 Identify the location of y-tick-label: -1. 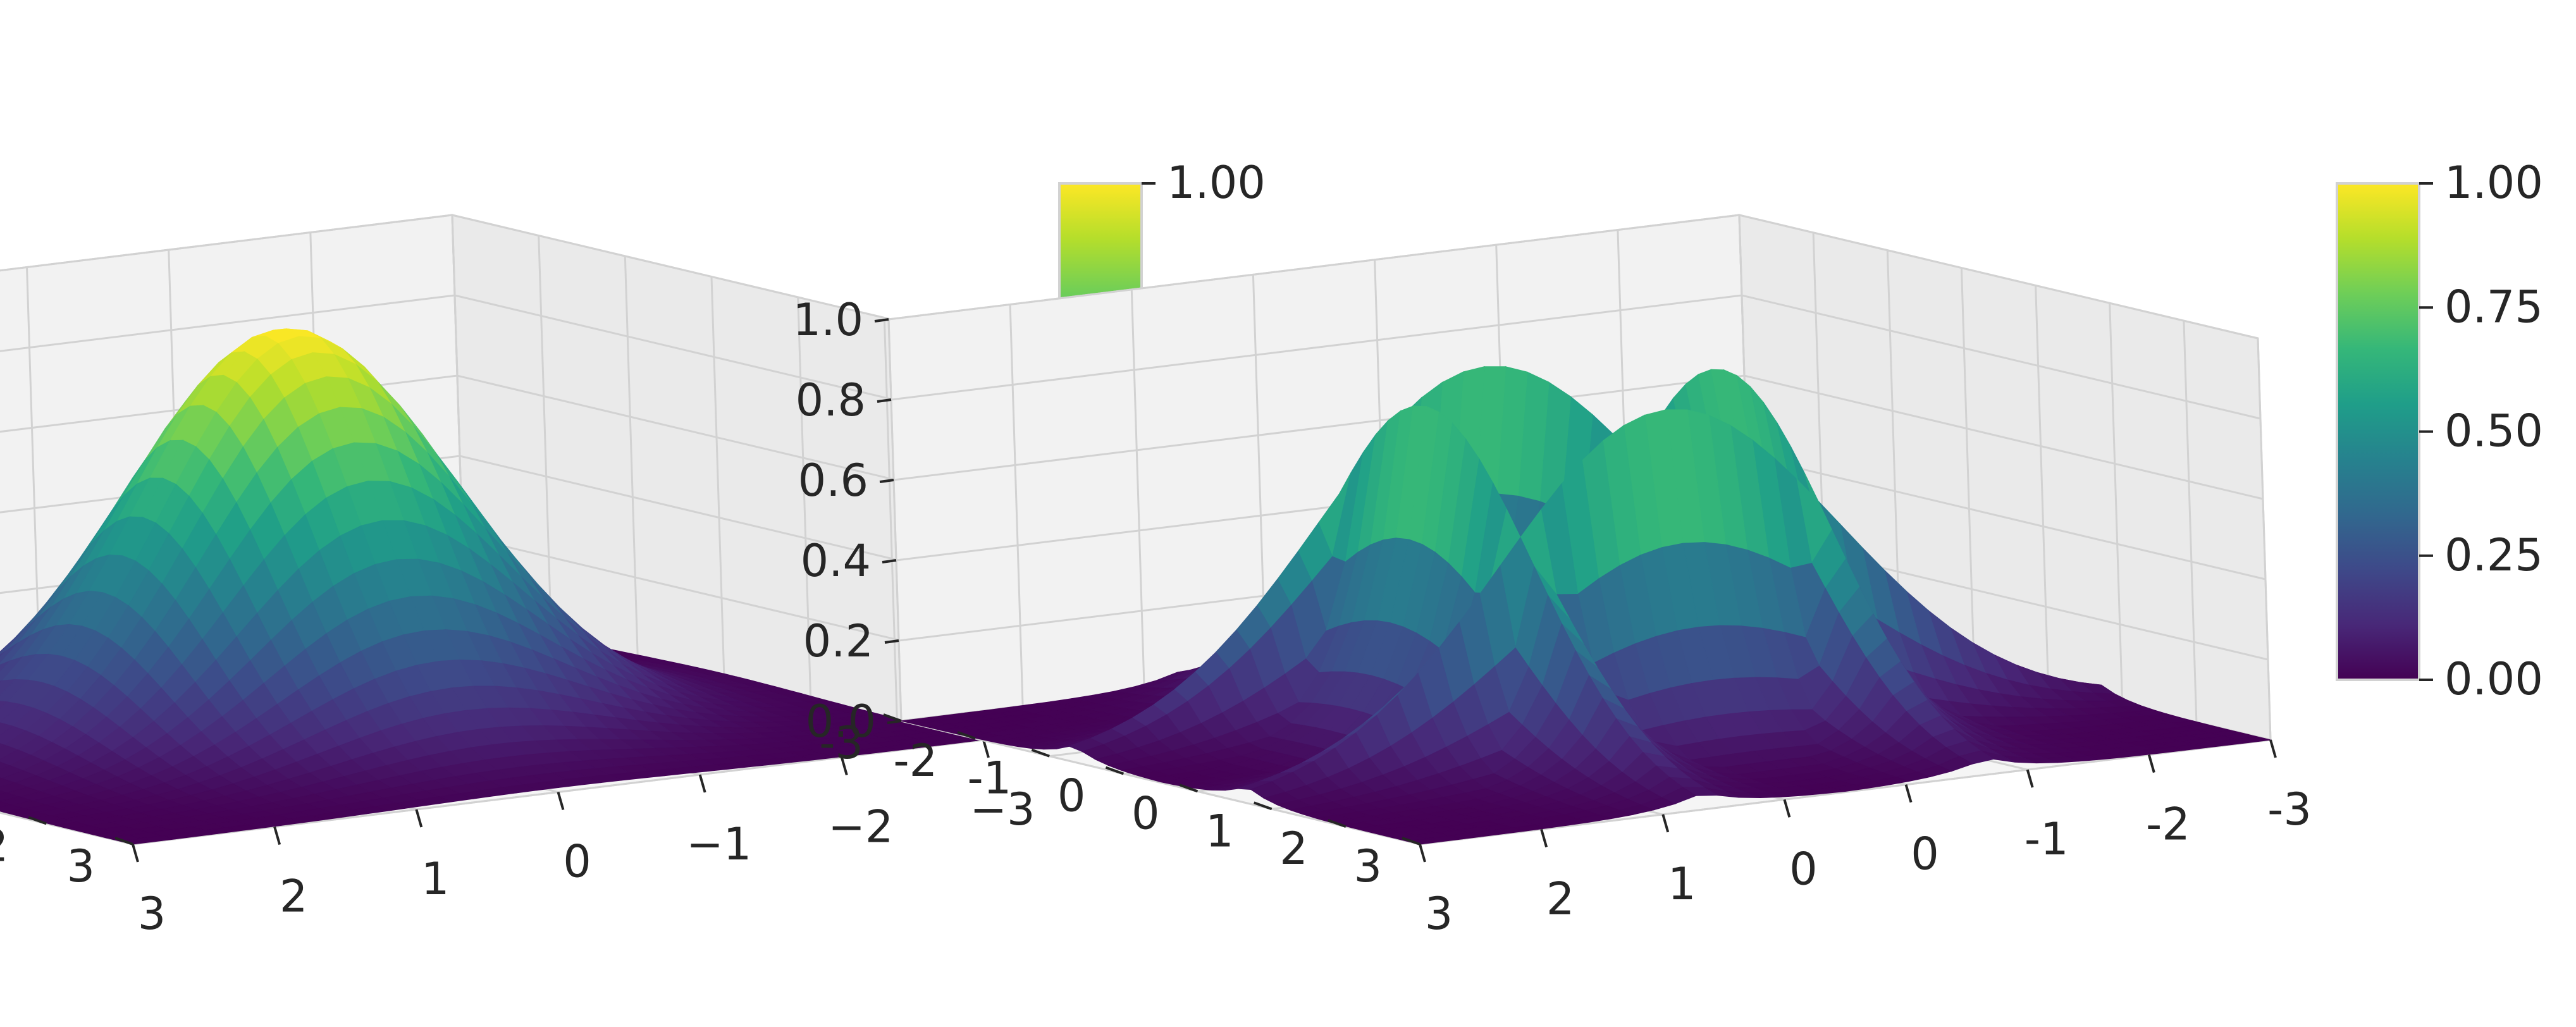
(989, 779).